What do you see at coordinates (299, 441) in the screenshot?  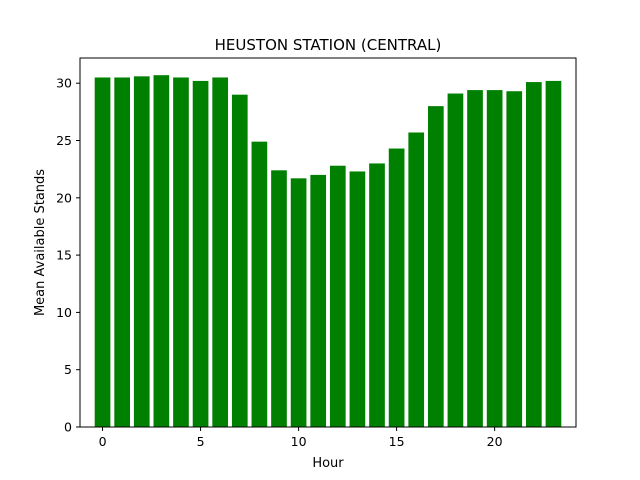 I see `x-tick-label: 10` at bounding box center [299, 441].